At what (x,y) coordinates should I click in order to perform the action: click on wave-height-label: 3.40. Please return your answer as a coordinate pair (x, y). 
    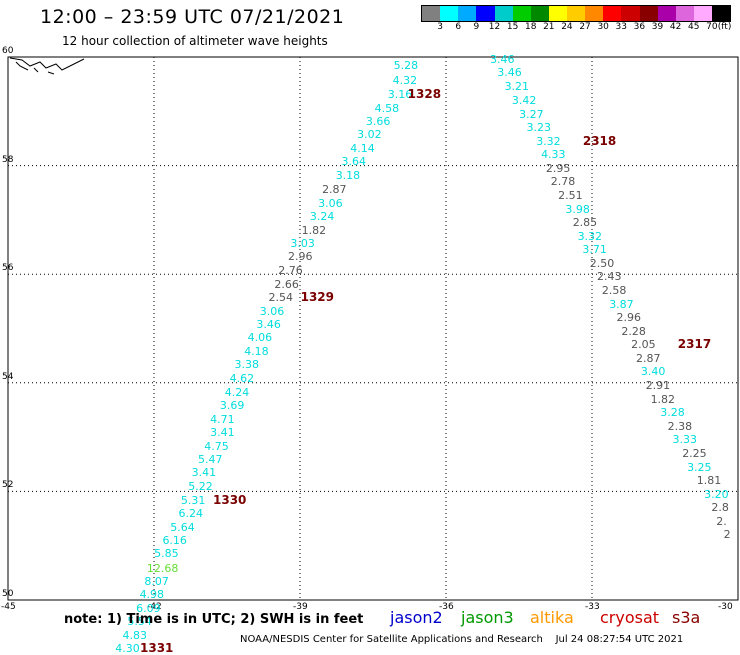
    Looking at the image, I should click on (653, 372).